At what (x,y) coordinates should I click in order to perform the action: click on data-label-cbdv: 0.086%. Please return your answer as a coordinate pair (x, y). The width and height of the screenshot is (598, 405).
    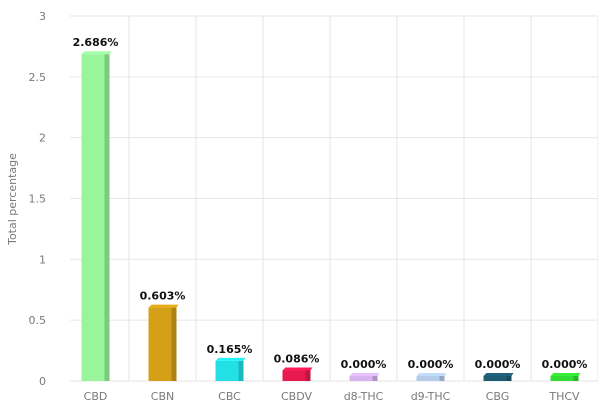
    Looking at the image, I should click on (297, 359).